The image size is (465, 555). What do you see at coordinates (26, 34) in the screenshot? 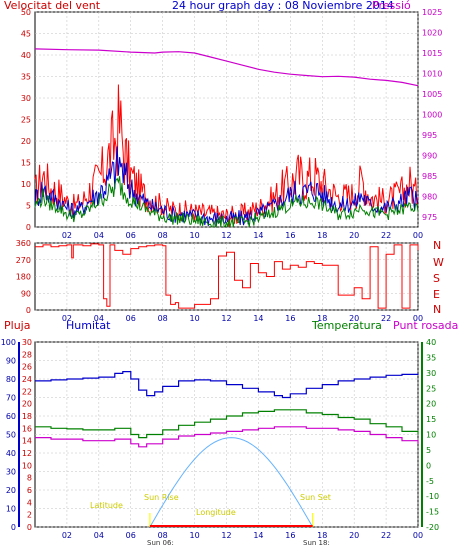
I see `wind-y-tick-label: 45` at bounding box center [26, 34].